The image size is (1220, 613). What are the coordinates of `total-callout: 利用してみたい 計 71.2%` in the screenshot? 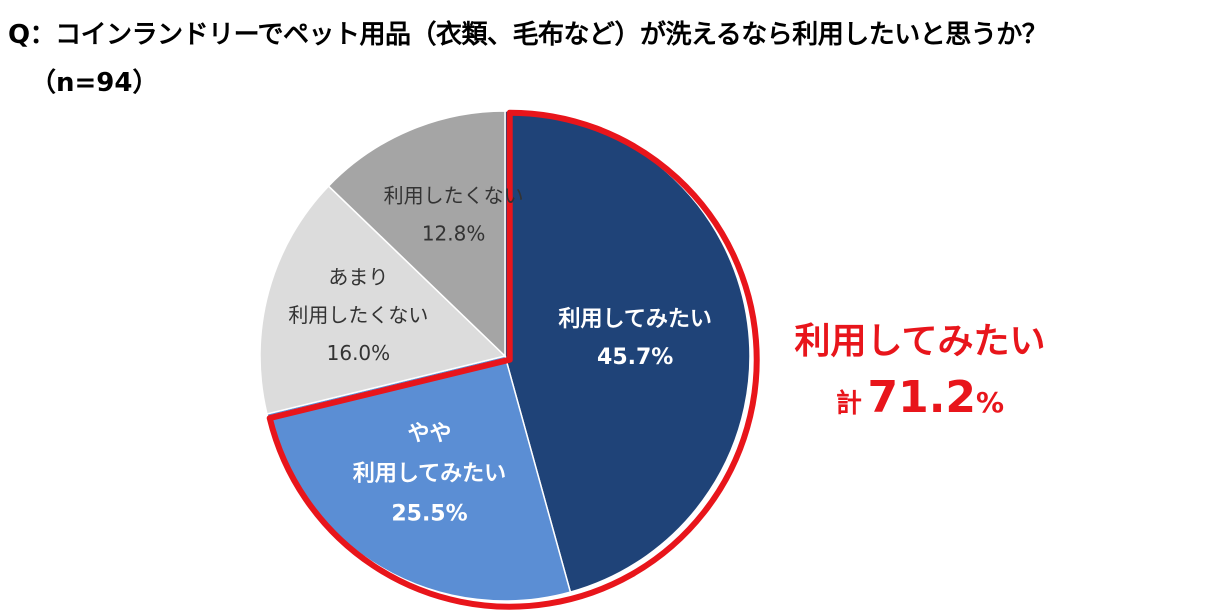 It's located at (920, 371).